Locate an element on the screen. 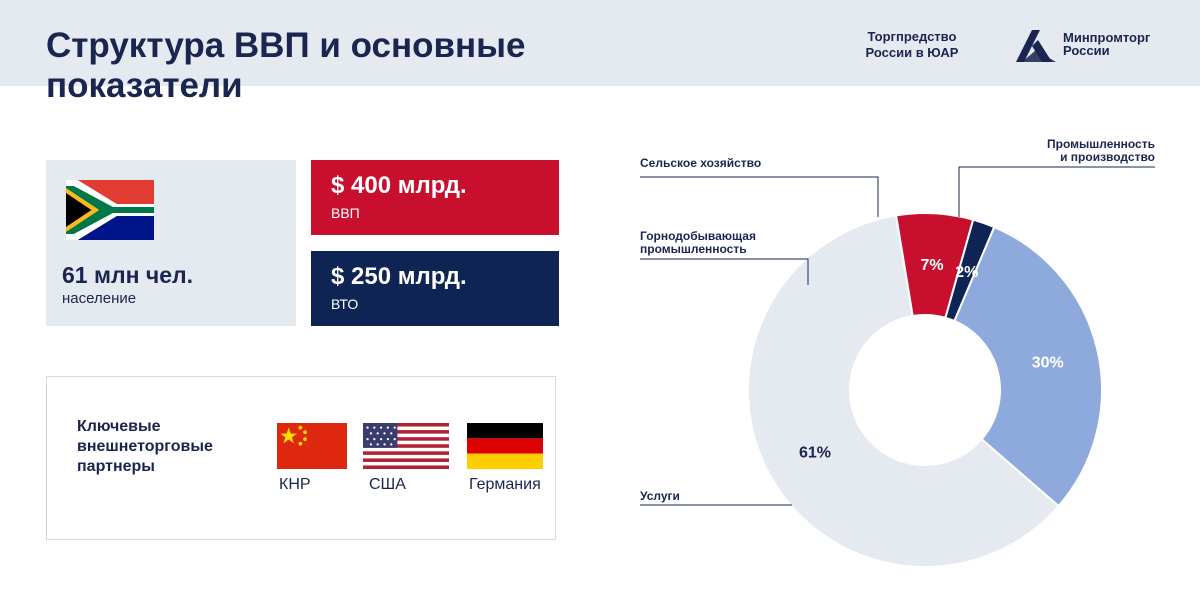 The height and width of the screenshot is (615, 1200). wto-card: $ 250 млрд. ВТО is located at coordinates (435, 288).